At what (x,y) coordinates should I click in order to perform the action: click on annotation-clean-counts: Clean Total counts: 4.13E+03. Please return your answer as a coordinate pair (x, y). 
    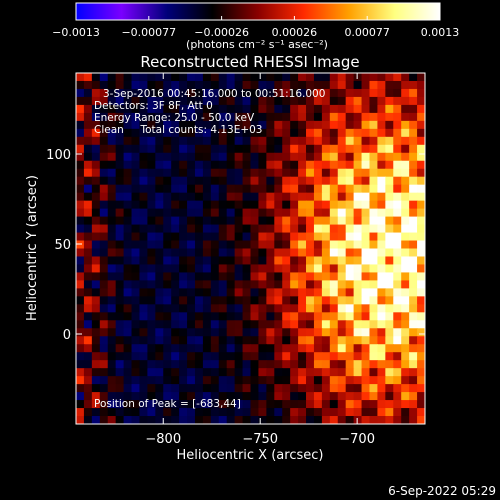
    Looking at the image, I should click on (178, 130).